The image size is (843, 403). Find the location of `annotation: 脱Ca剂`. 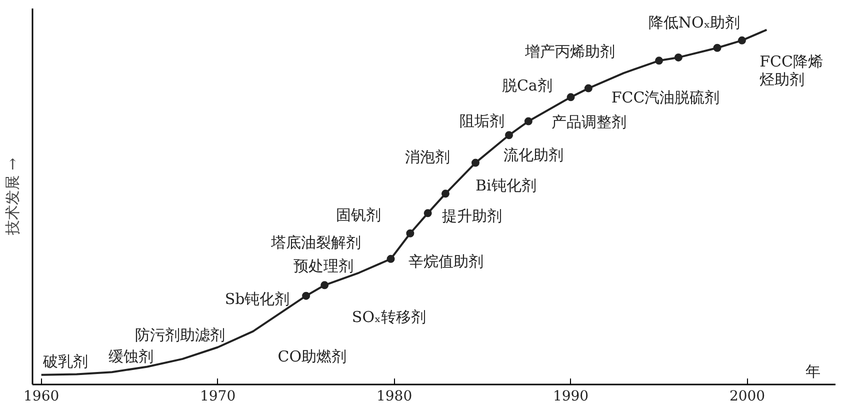

annotation: 脱Ca剂 is located at coordinates (527, 85).